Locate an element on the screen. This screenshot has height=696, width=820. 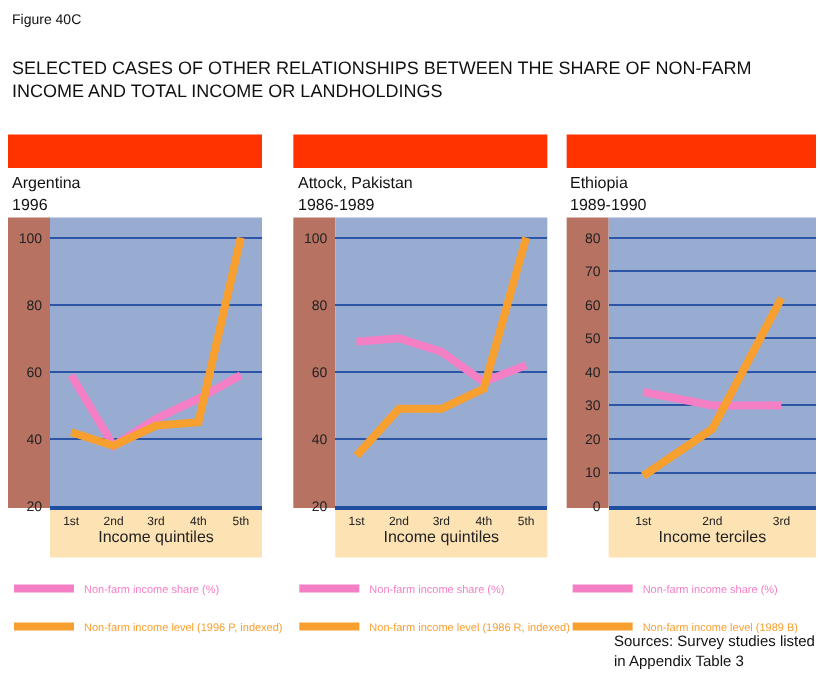
text: SELECTED CASES OF OTHER RELATIONSHIPS BETWEEN THE SHARE OF NON-FARM INCOME AND TOTAL INCOME OR LANDHOLDINGS is located at coordinates (382, 80).